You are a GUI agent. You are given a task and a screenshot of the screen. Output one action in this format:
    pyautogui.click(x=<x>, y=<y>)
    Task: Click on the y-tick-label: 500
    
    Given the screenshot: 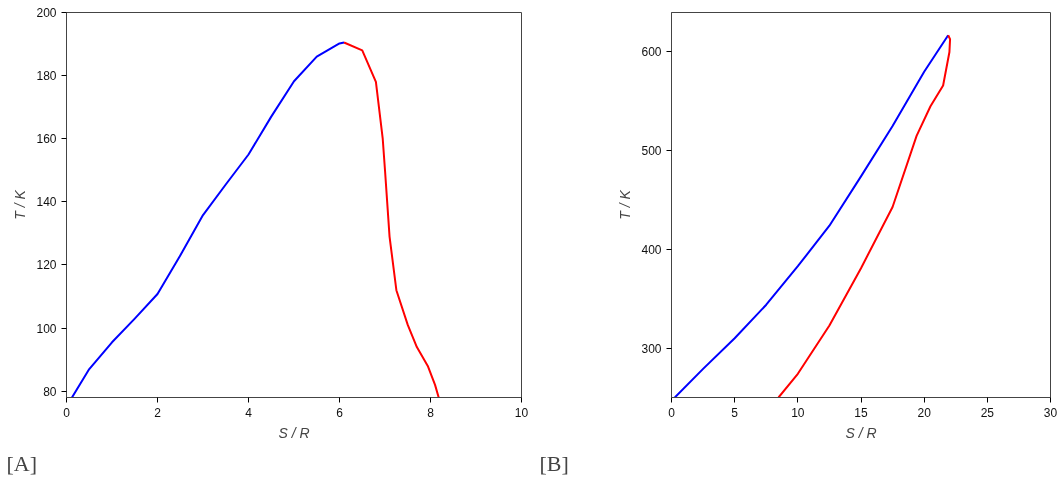 What is the action you would take?
    pyautogui.click(x=651, y=151)
    